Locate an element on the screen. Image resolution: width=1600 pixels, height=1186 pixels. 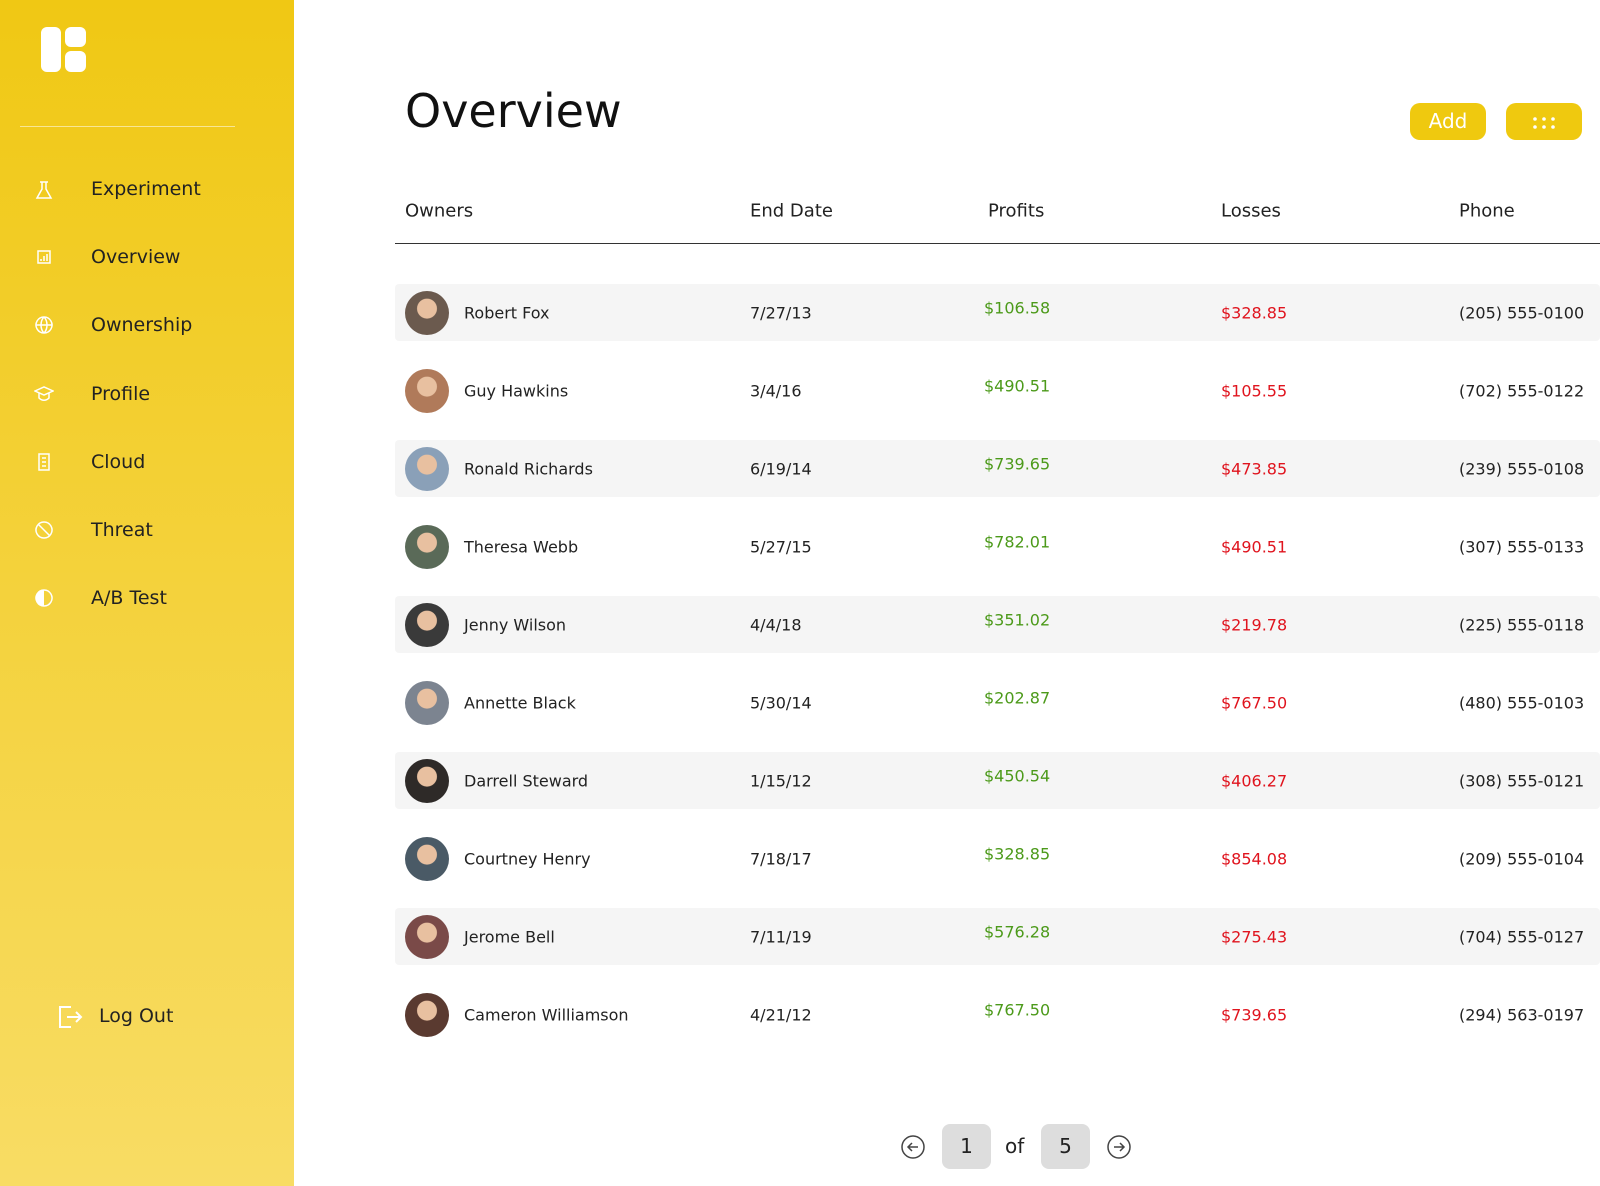
loss: $767.50 is located at coordinates (1254, 702).